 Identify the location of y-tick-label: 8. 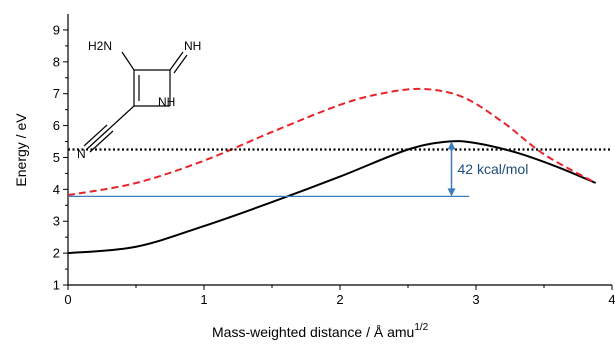
(56, 61).